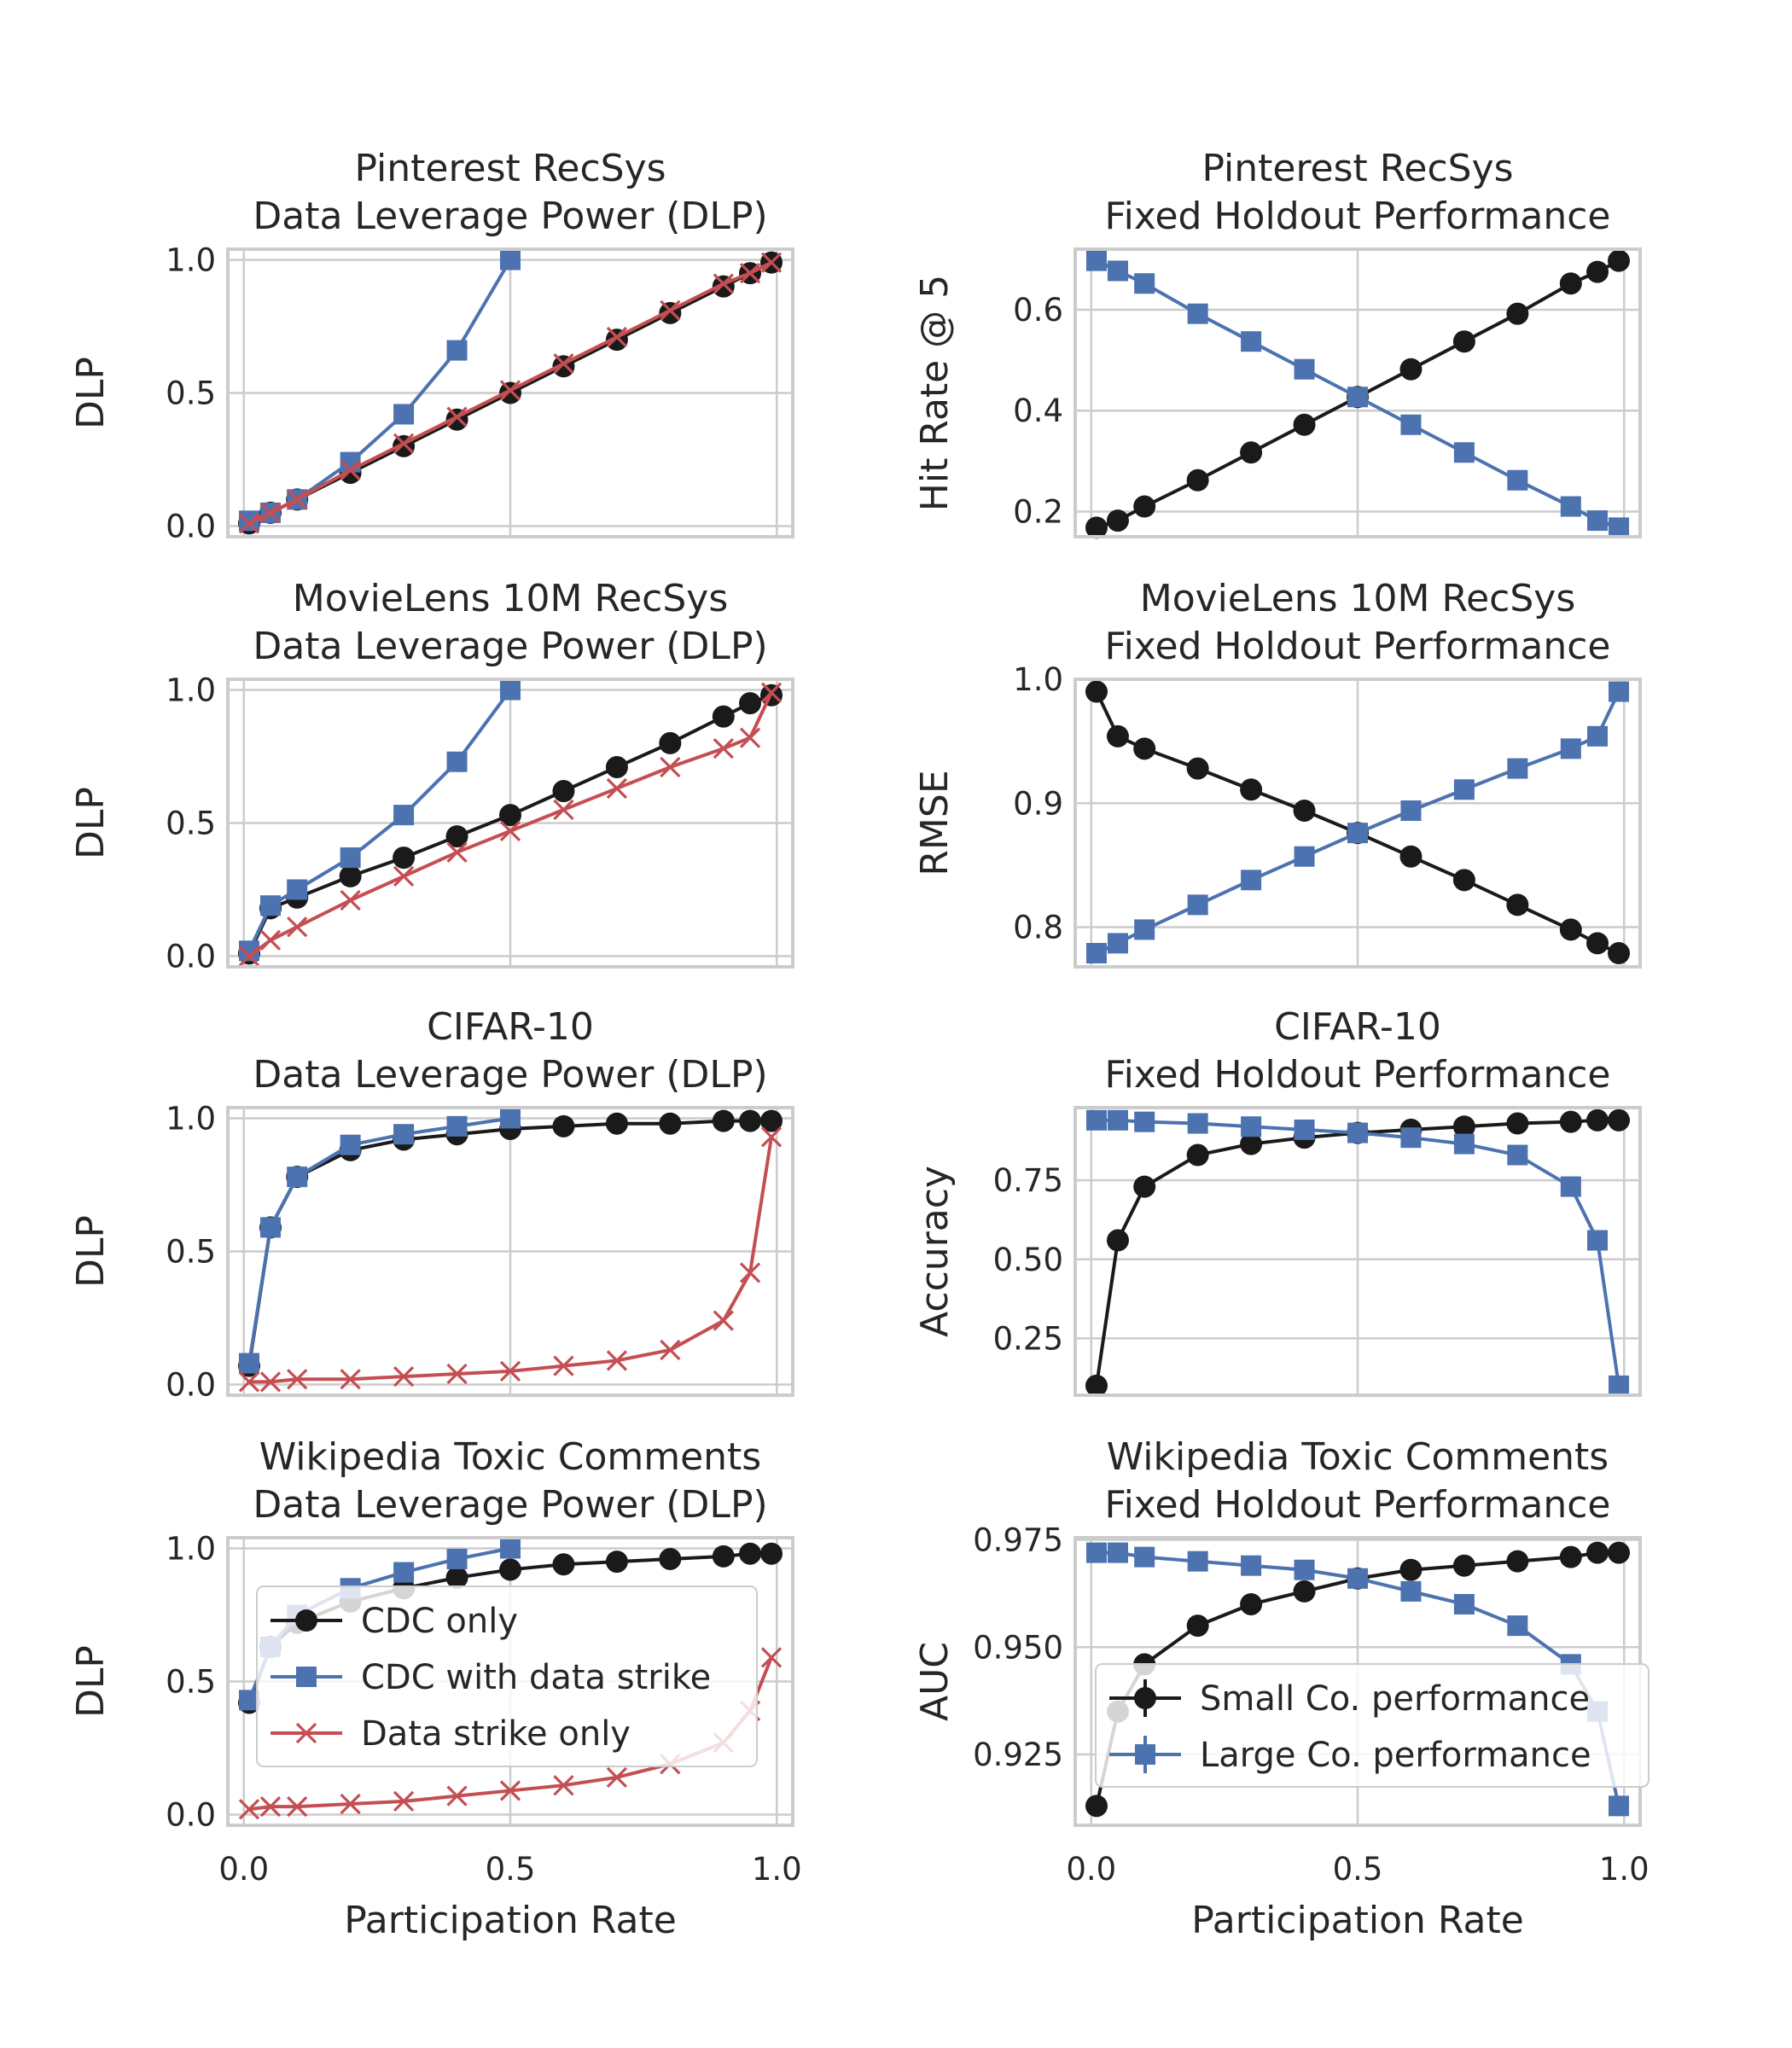 Image resolution: width=1792 pixels, height=2048 pixels. I want to click on legend-label: Large Co. performance, so click(1395, 1755).